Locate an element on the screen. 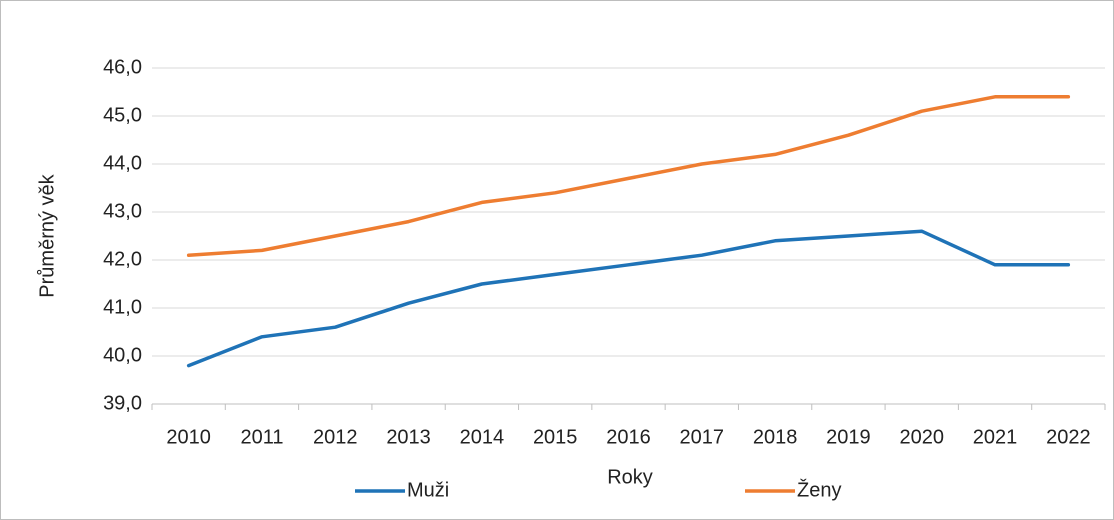  x-tick-label: 2012 is located at coordinates (335, 437).